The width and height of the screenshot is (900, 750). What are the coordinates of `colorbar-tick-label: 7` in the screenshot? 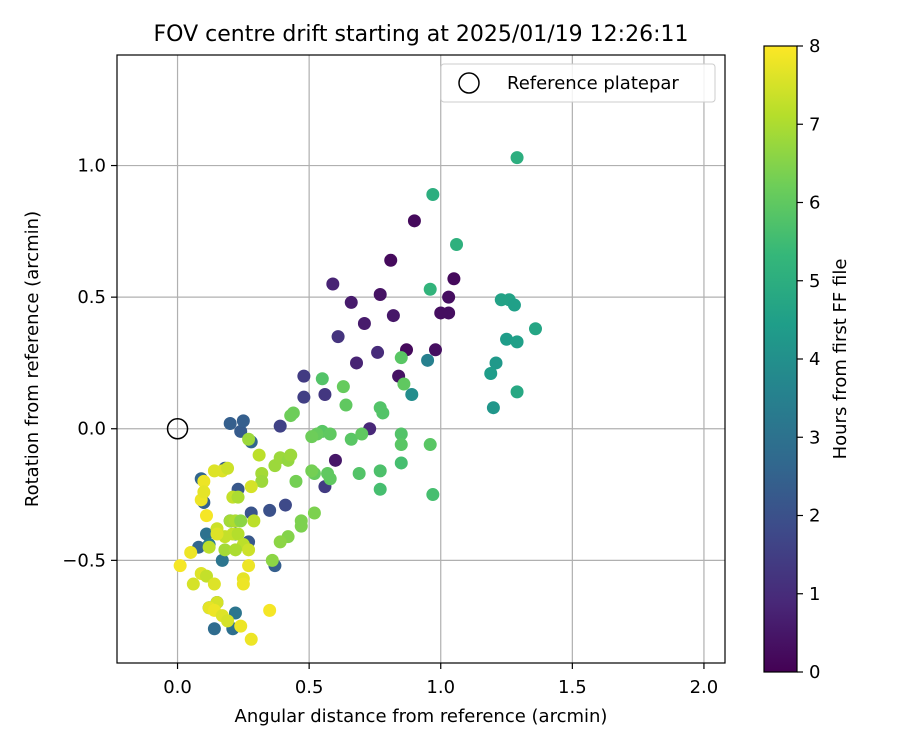 It's located at (814, 124).